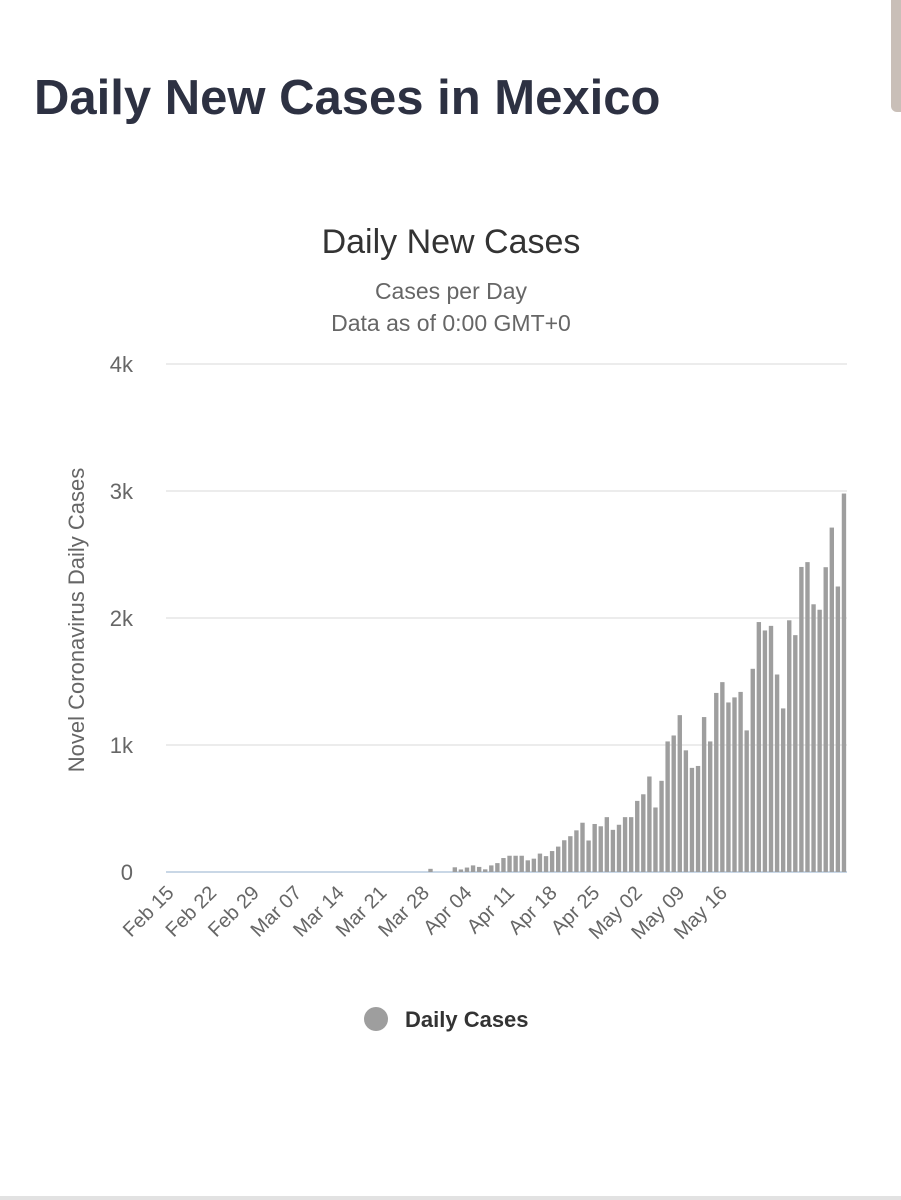 This screenshot has width=901, height=1200. Describe the element at coordinates (896, 56) in the screenshot. I see `window-edge-strip` at that location.